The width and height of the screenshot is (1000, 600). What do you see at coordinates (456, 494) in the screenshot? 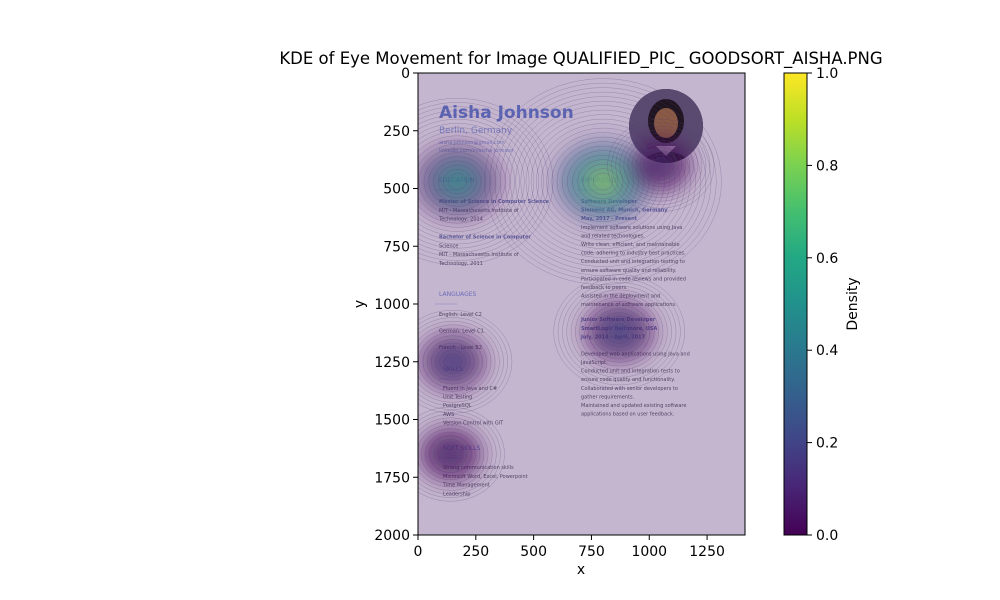
I see `resume-line: Leadership` at bounding box center [456, 494].